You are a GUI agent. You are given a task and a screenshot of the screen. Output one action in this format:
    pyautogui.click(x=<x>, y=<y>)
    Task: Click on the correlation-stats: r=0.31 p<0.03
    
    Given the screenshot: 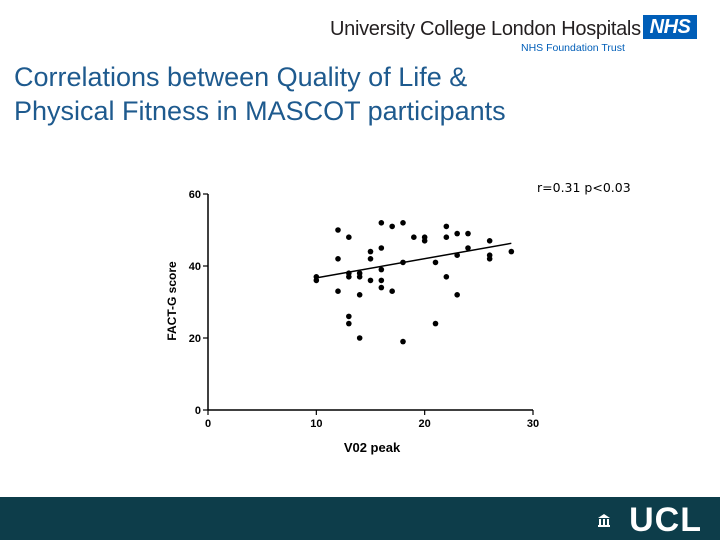 What is the action you would take?
    pyautogui.click(x=584, y=187)
    